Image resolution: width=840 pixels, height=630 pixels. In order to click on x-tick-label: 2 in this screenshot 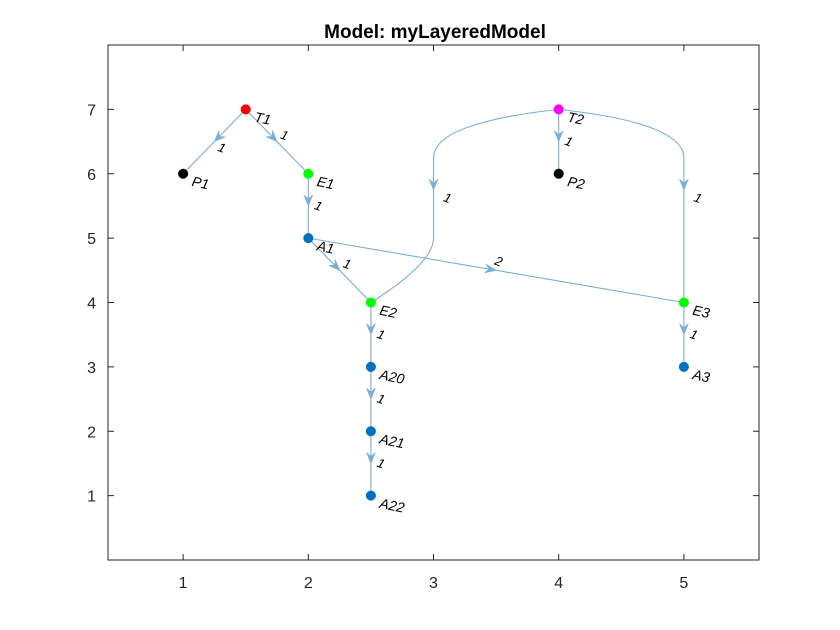, I will do `click(308, 583)`.